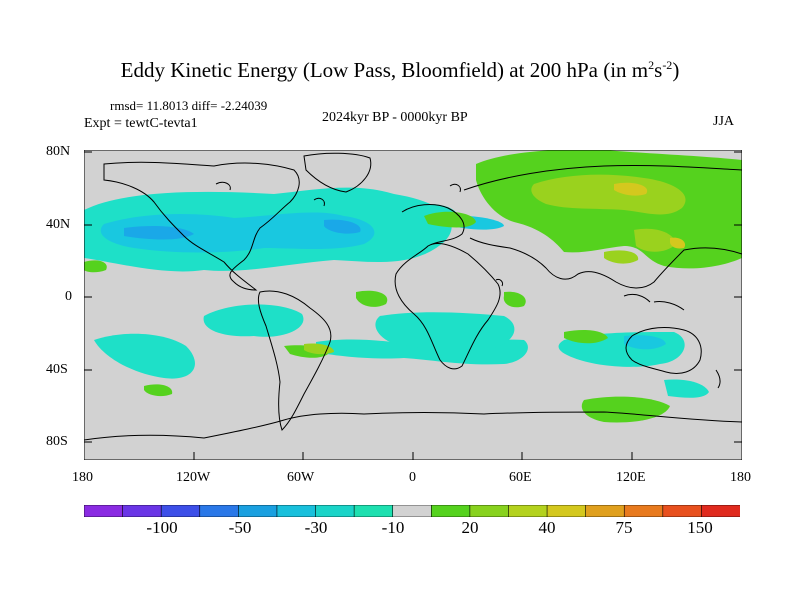 The height and width of the screenshot is (600, 800). Describe the element at coordinates (57, 441) in the screenshot. I see `lat-tick-80s: 80S` at that location.